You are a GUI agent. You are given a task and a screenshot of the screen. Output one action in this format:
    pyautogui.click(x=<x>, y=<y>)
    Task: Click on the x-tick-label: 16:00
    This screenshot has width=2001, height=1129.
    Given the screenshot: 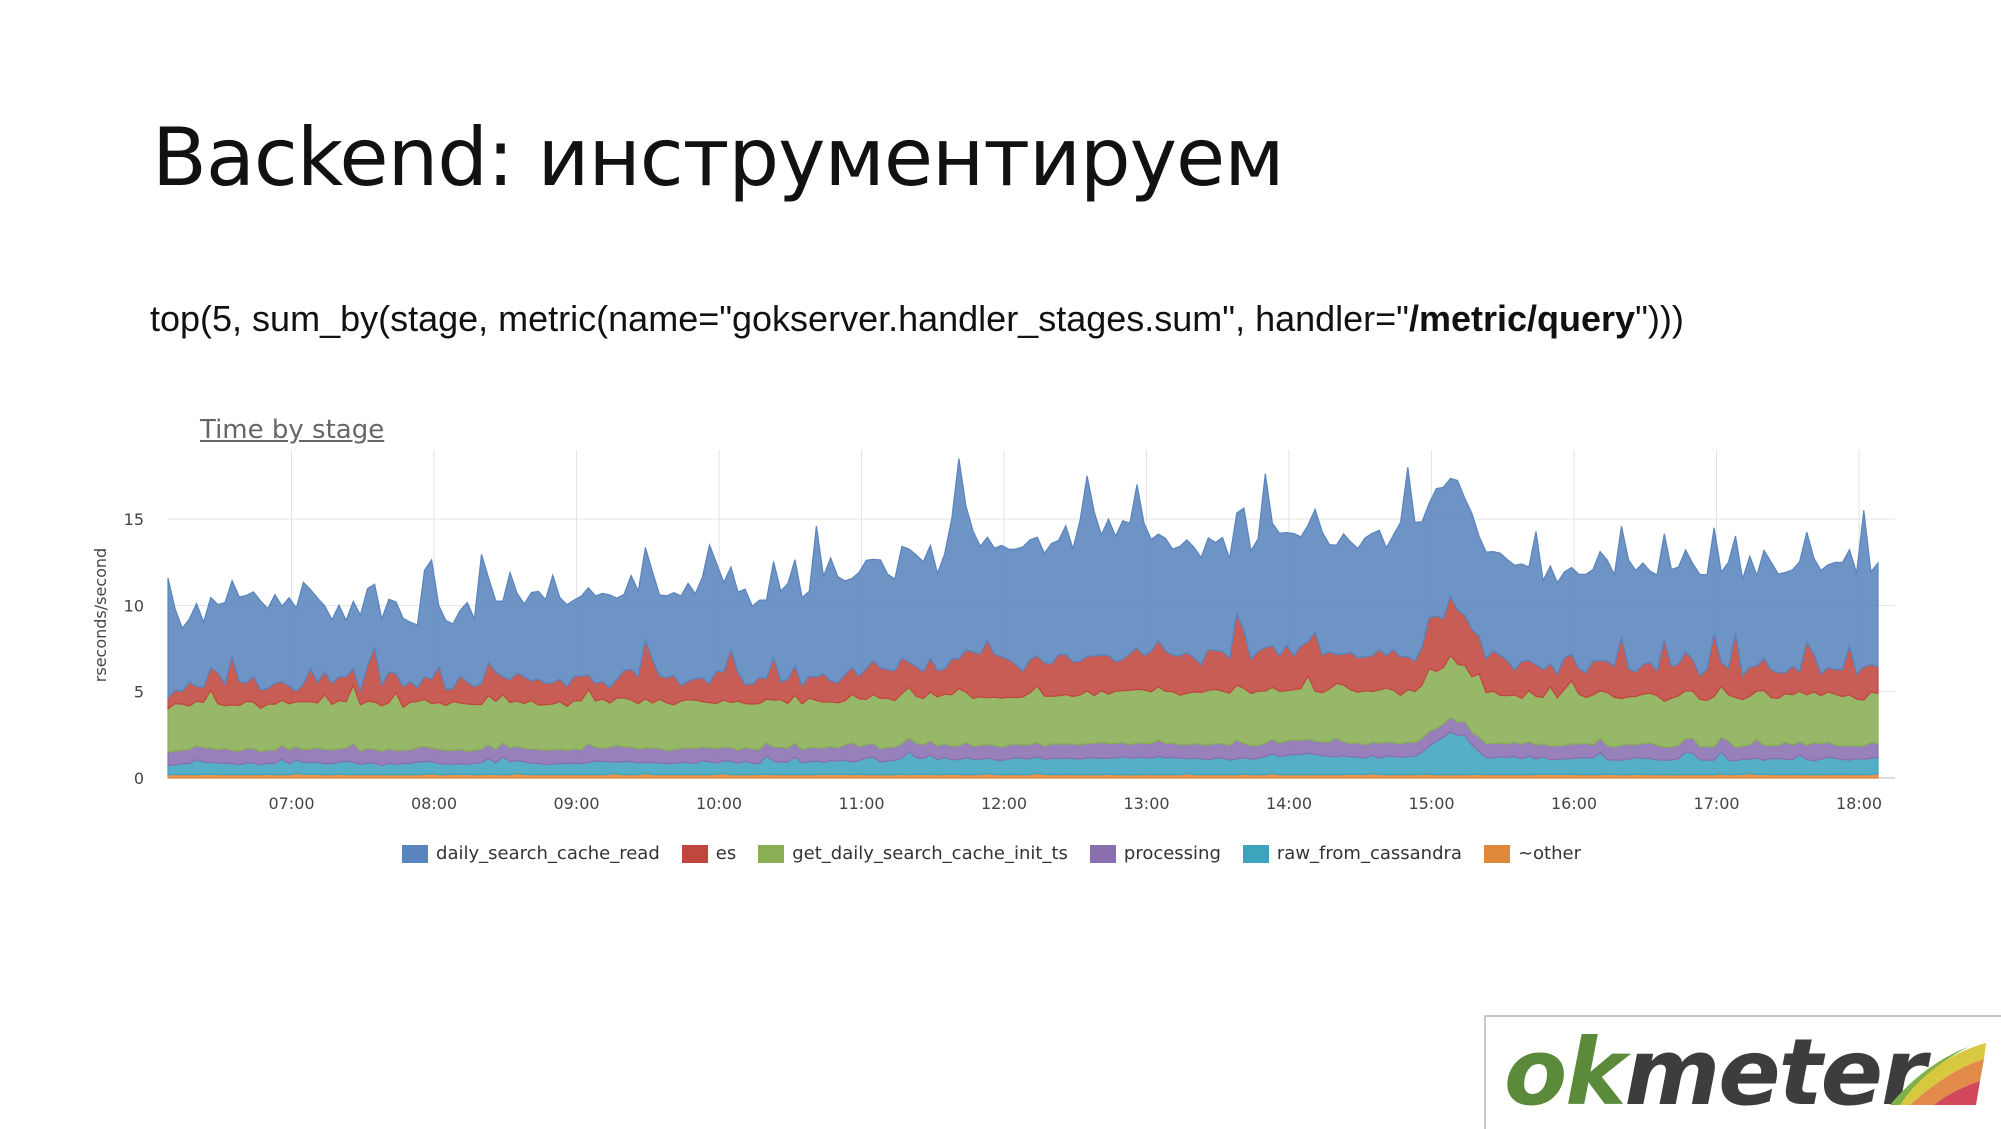 What is the action you would take?
    pyautogui.click(x=1574, y=803)
    